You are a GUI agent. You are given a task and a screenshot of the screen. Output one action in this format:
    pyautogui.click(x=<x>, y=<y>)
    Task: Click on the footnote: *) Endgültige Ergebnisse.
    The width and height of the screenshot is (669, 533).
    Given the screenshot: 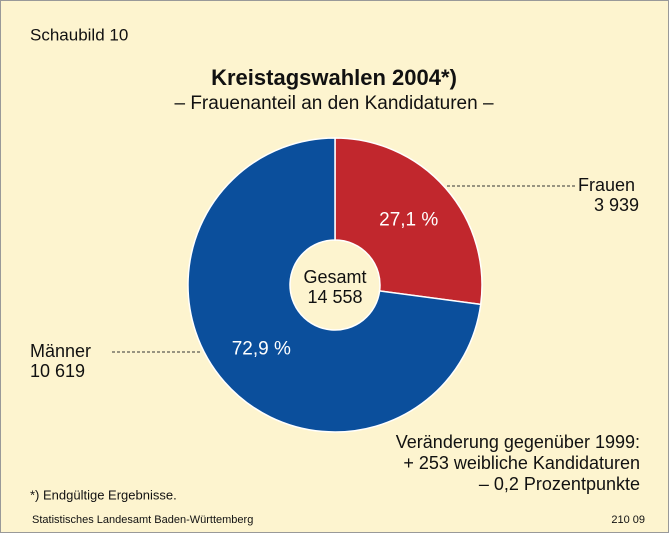 What is the action you would take?
    pyautogui.click(x=103, y=494)
    